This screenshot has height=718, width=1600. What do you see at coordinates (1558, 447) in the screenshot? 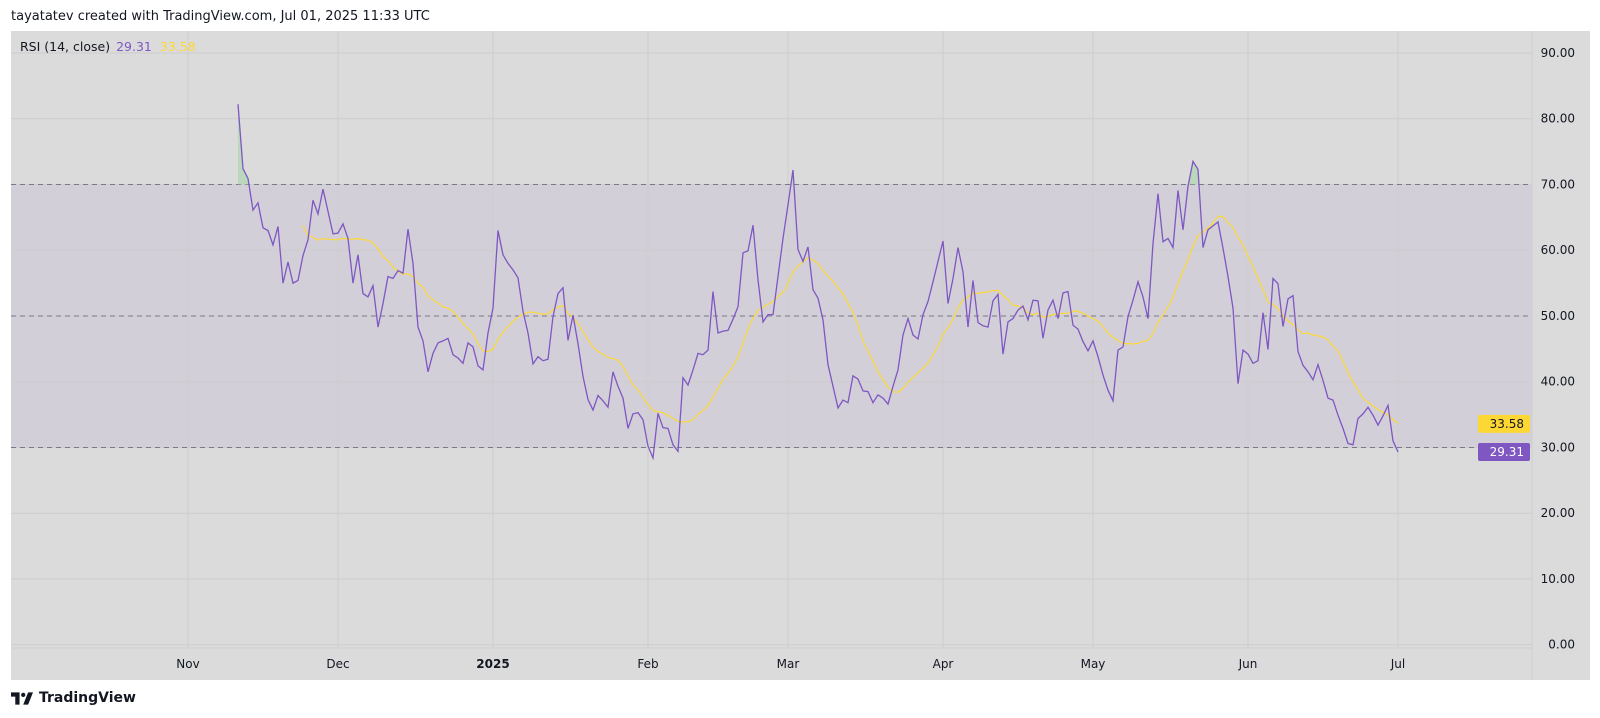
I see `y-tick-label: 30.00` at bounding box center [1558, 447].